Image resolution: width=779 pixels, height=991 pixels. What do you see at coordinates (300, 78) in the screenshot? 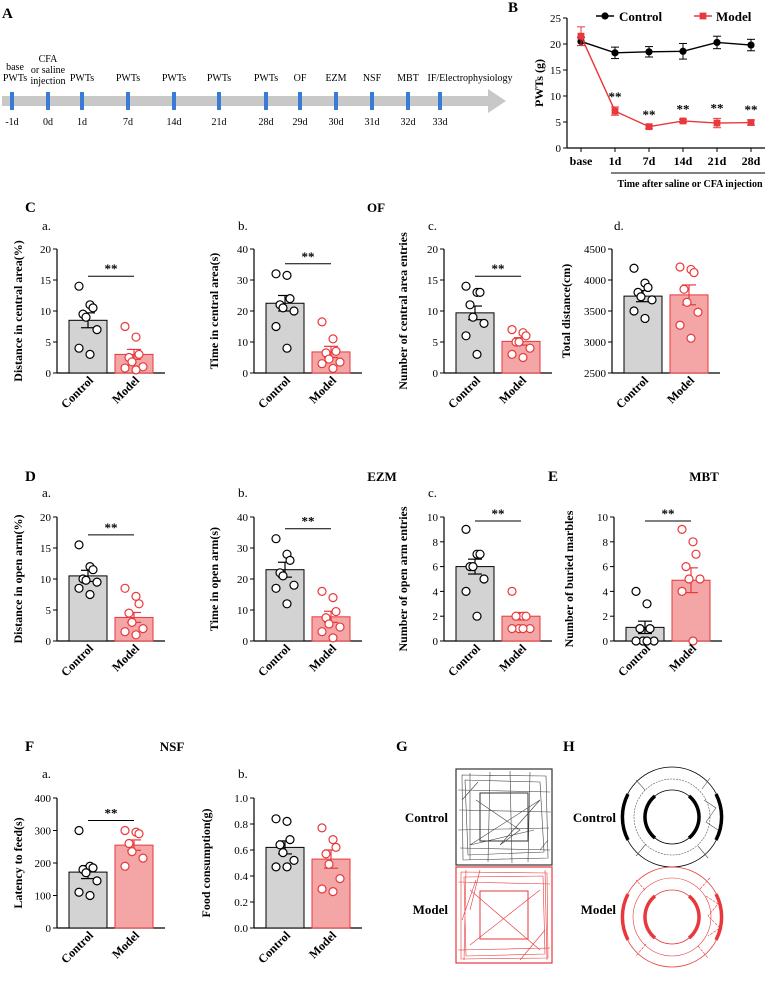
I see `timeline-event-label: OF` at bounding box center [300, 78].